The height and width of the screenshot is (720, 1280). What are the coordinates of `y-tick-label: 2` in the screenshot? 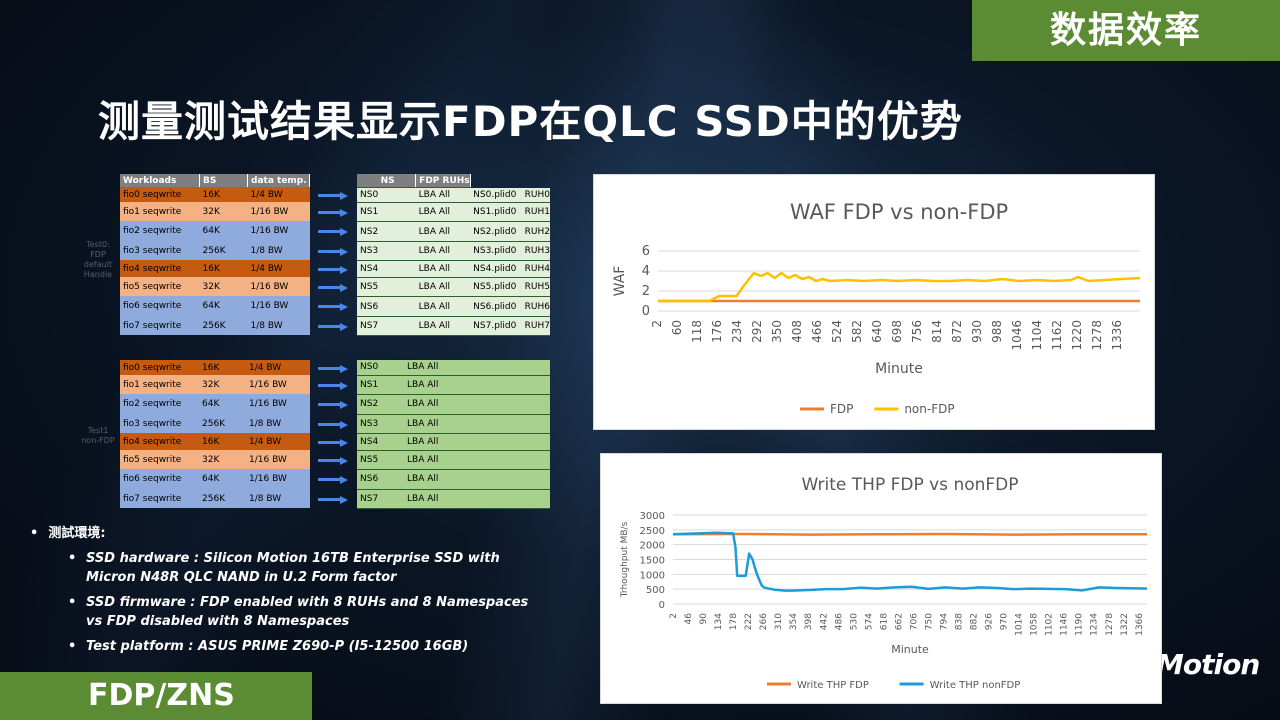 It's located at (646, 291).